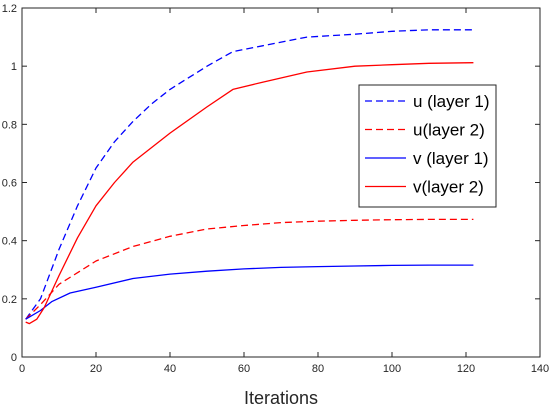 This screenshot has width=550, height=410. I want to click on legend-label: v(layer 2), so click(448, 187).